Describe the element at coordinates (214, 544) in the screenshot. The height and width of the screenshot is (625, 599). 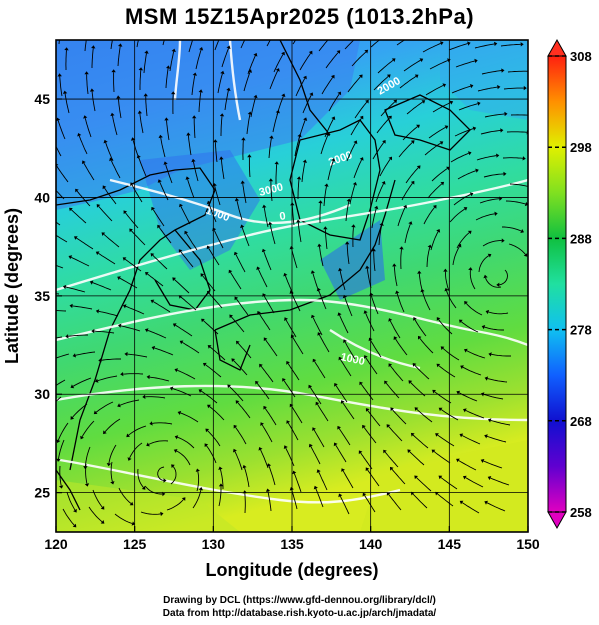
I see `x-tick-label: 130` at that location.